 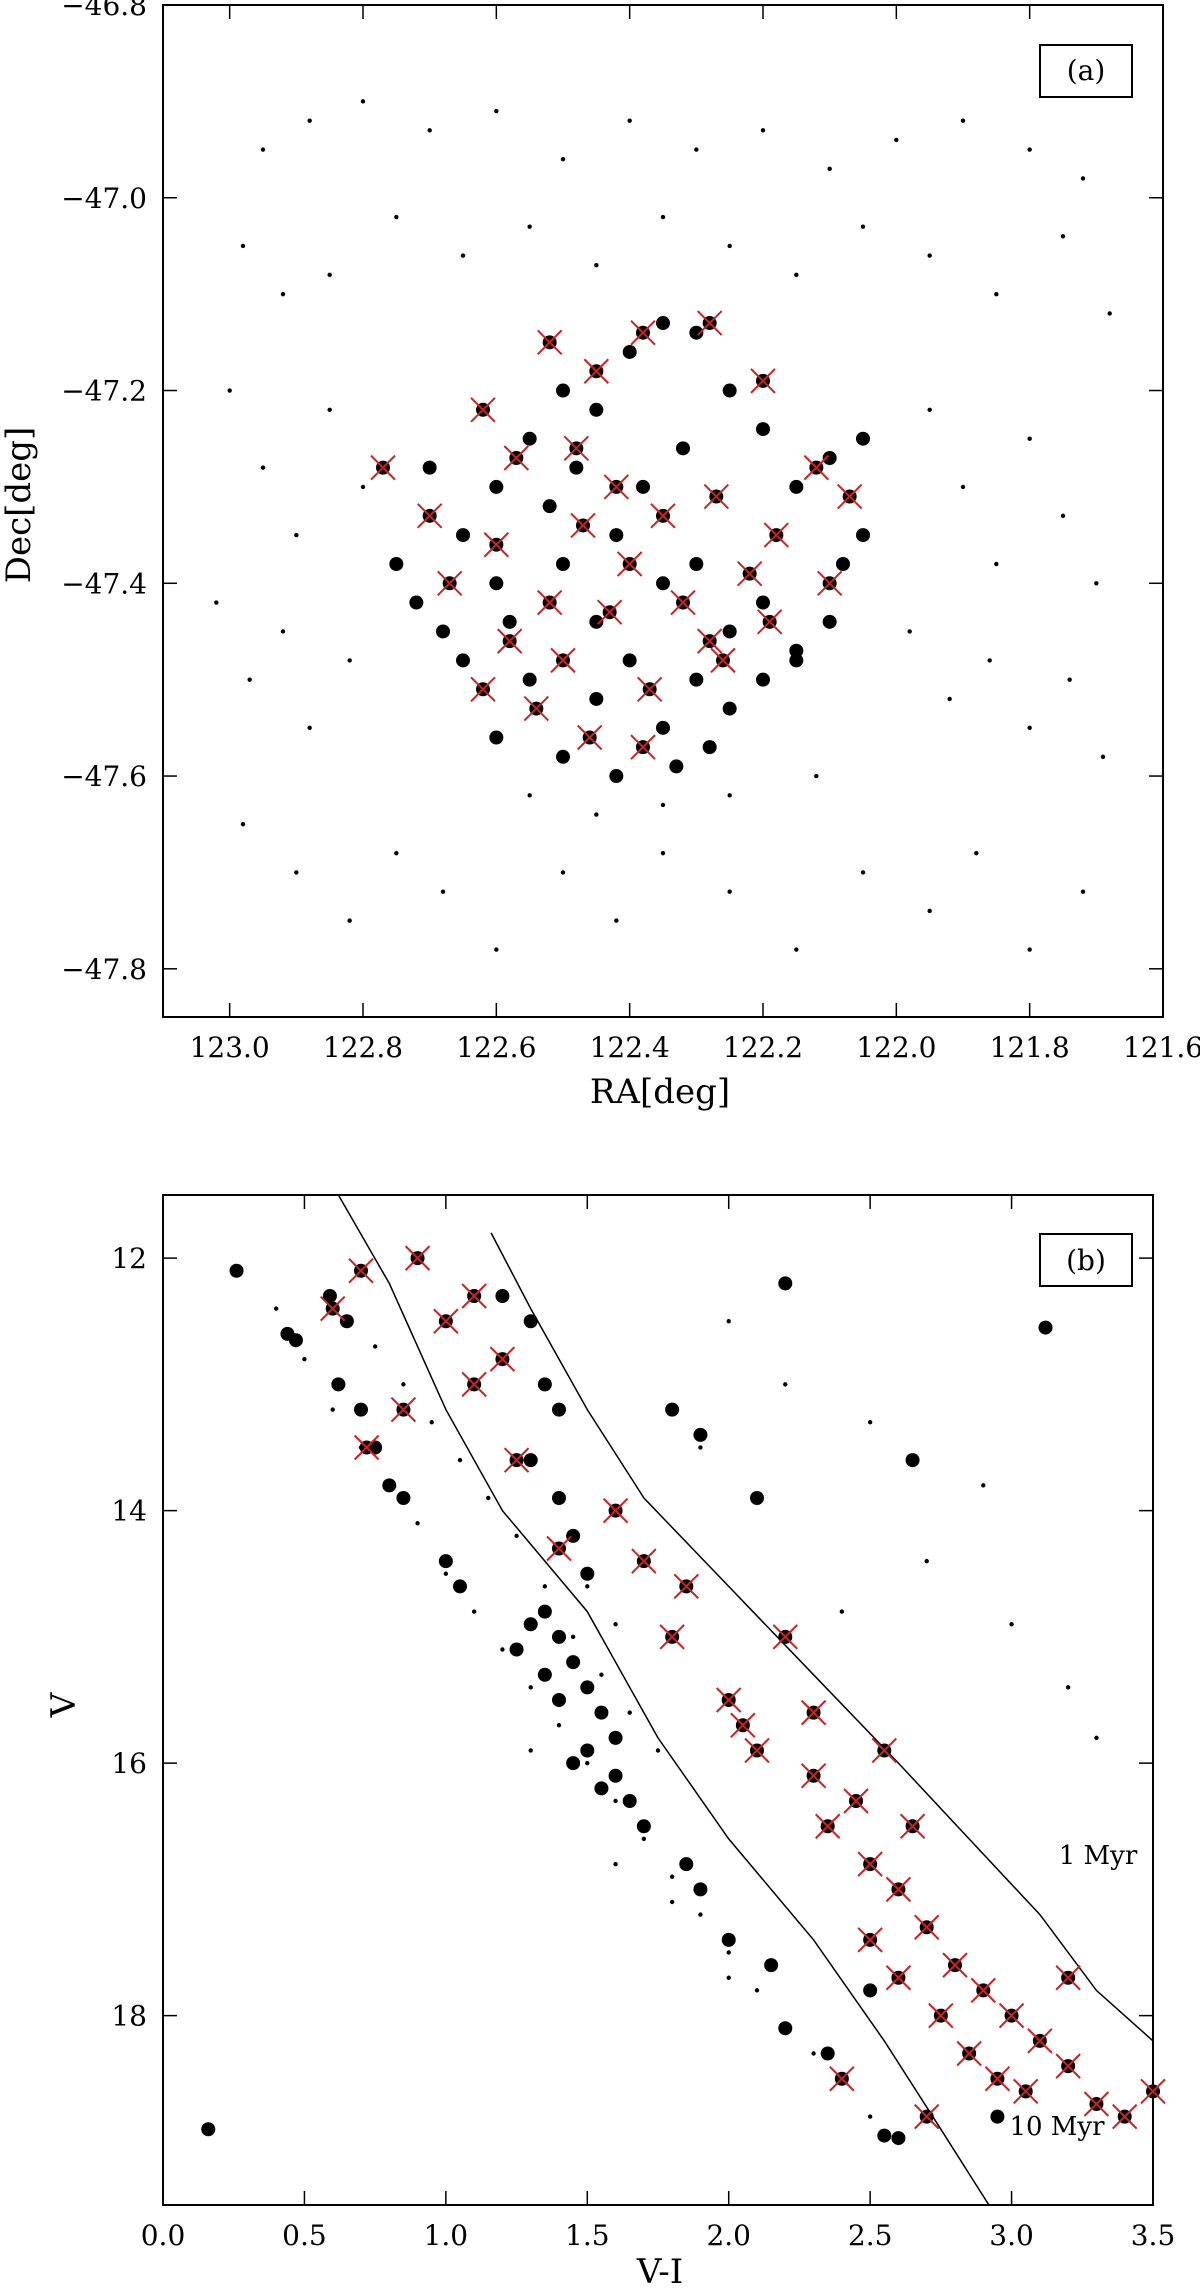 I want to click on x-tick-label: 122.4, so click(x=630, y=1047).